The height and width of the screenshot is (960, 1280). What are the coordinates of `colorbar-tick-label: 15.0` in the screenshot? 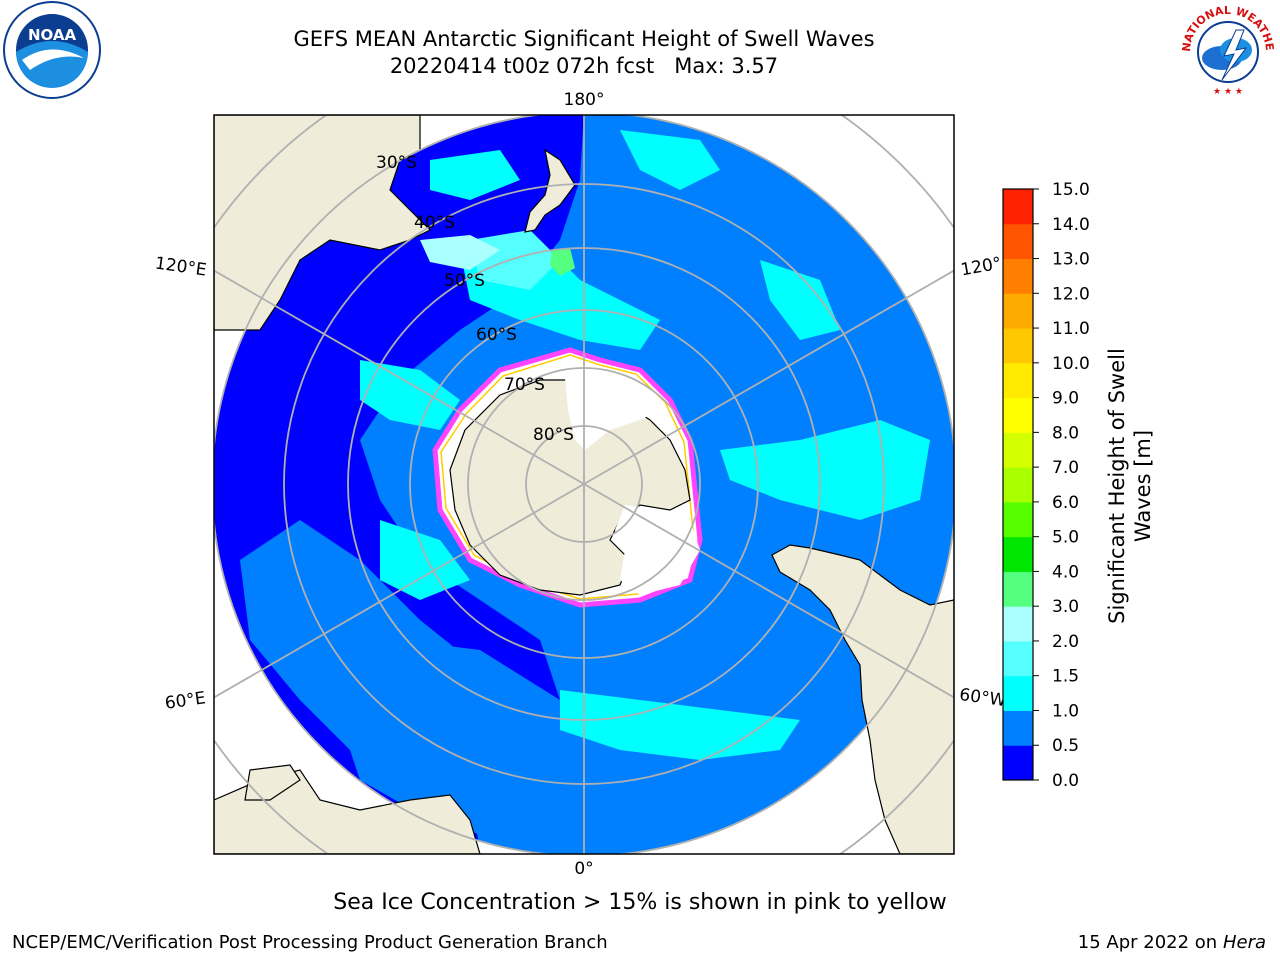 It's located at (1071, 190).